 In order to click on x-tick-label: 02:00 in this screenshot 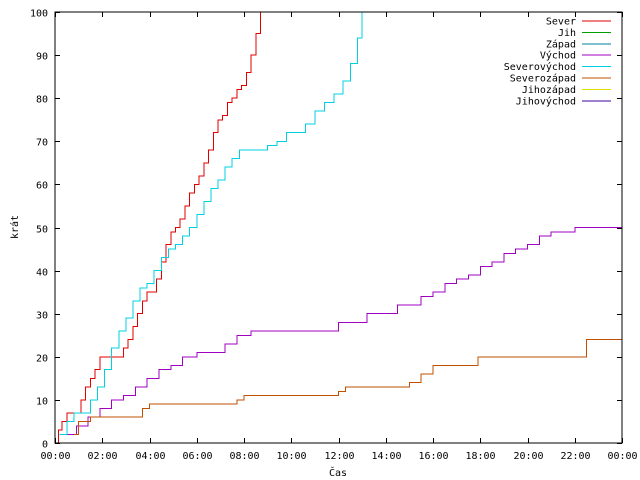, I will do `click(102, 456)`.